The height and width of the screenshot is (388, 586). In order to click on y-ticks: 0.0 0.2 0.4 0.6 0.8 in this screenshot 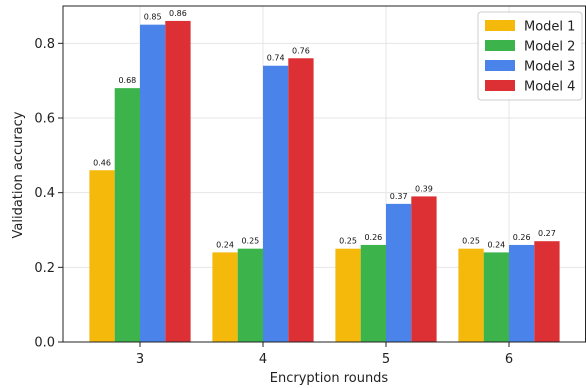, I will do `click(48, 194)`.